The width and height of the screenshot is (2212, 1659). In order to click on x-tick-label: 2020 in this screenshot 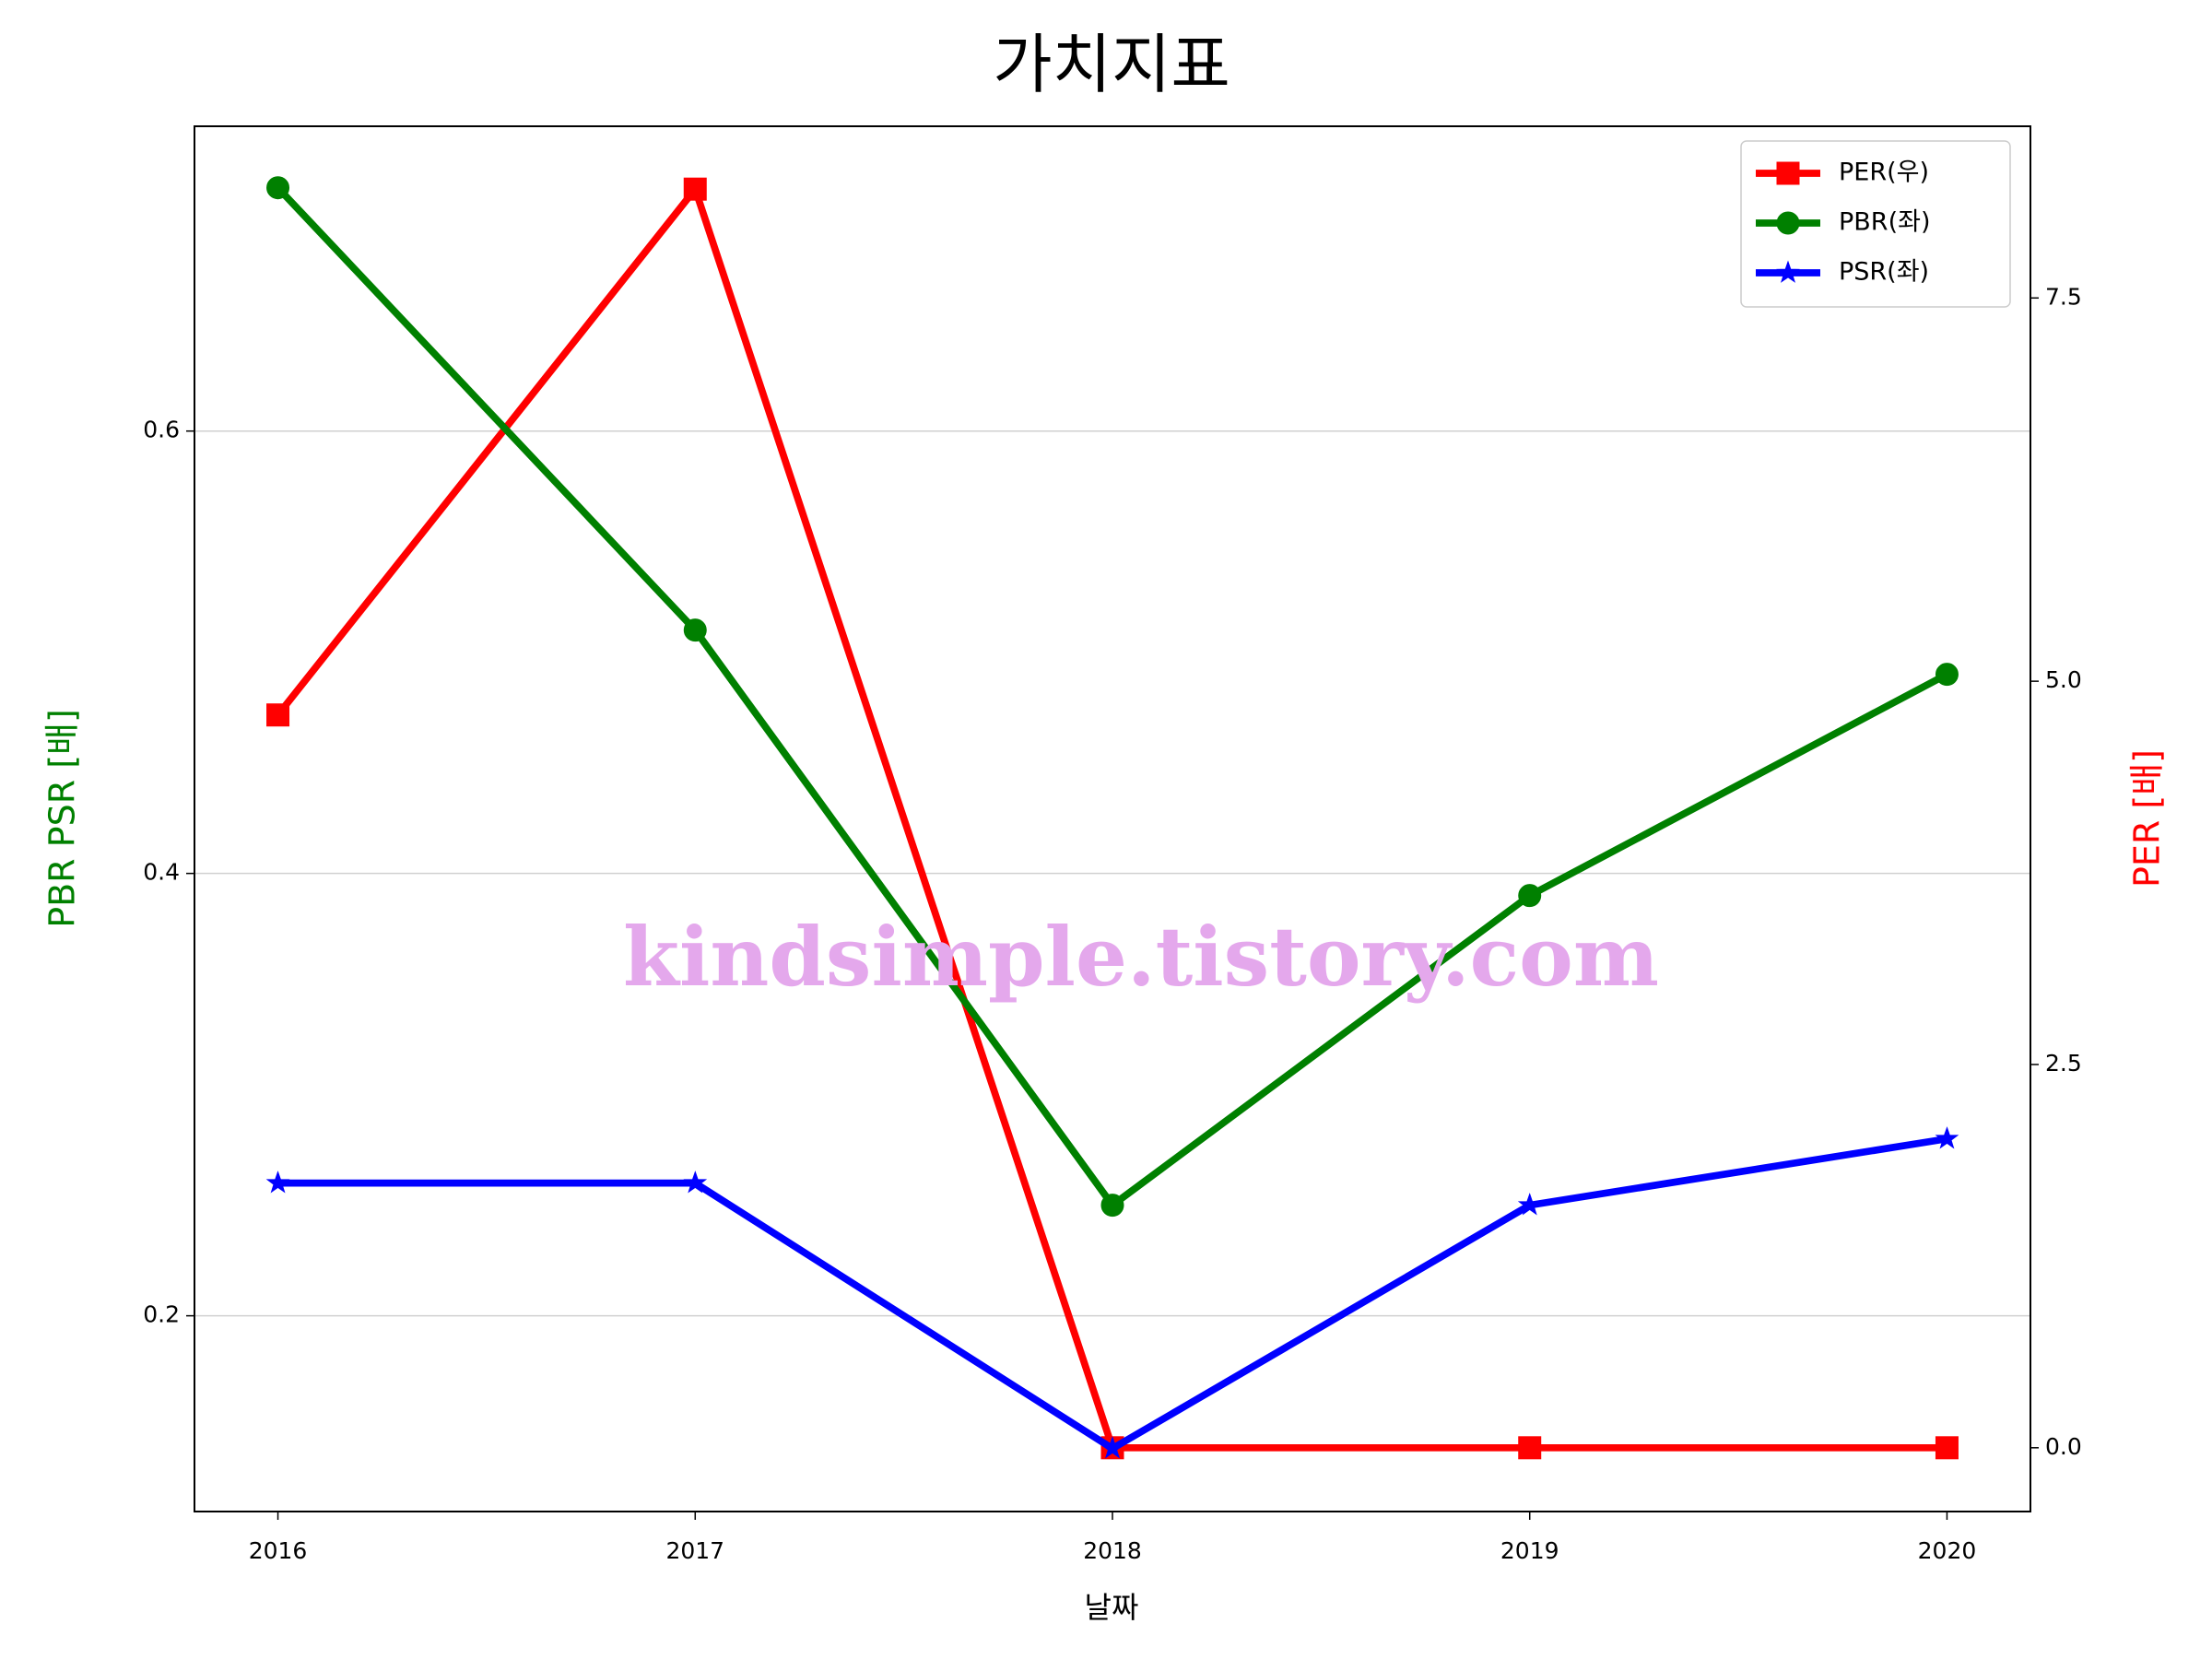, I will do `click(1947, 1550)`.